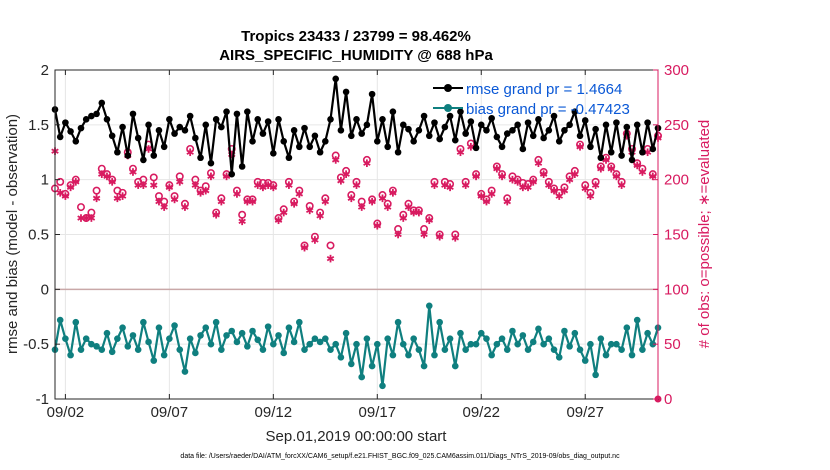  What do you see at coordinates (676, 125) in the screenshot?
I see `y-right-tick-label: 250` at bounding box center [676, 125].